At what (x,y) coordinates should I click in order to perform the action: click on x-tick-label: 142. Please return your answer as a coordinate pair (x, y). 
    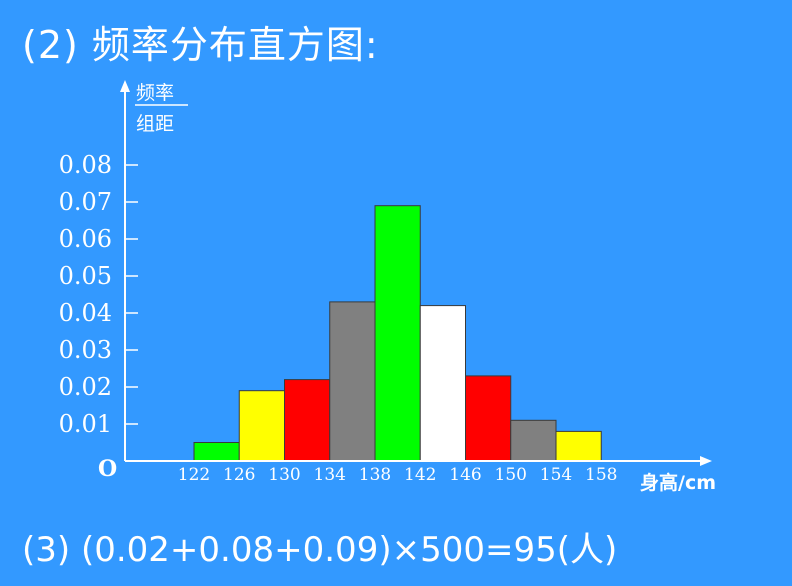
    Looking at the image, I should click on (420, 475).